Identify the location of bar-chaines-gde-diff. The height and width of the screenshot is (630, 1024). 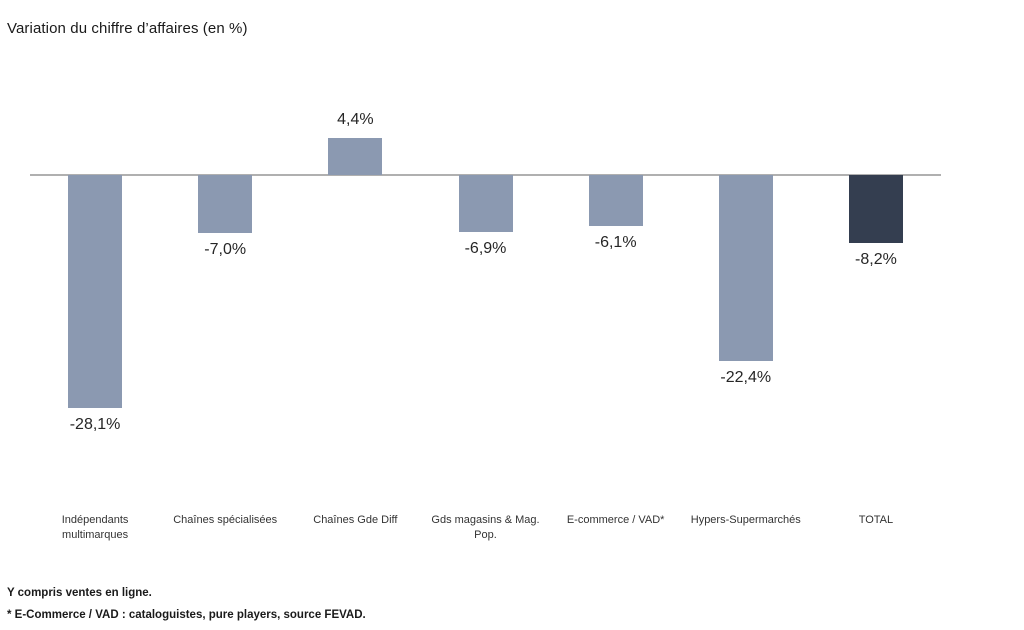
(355, 156).